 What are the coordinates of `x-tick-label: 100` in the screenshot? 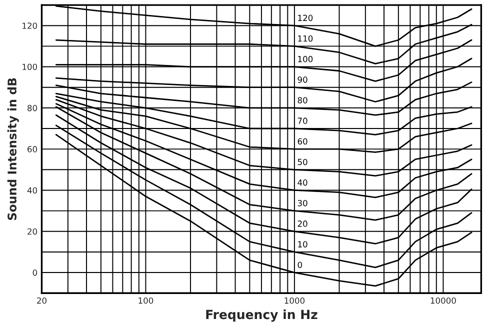 It's located at (146, 300).